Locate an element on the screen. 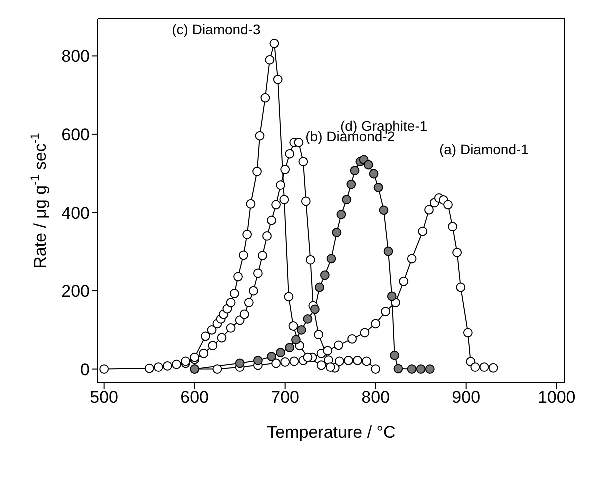  x-axis-title: Temperature / °C is located at coordinates (331, 432).